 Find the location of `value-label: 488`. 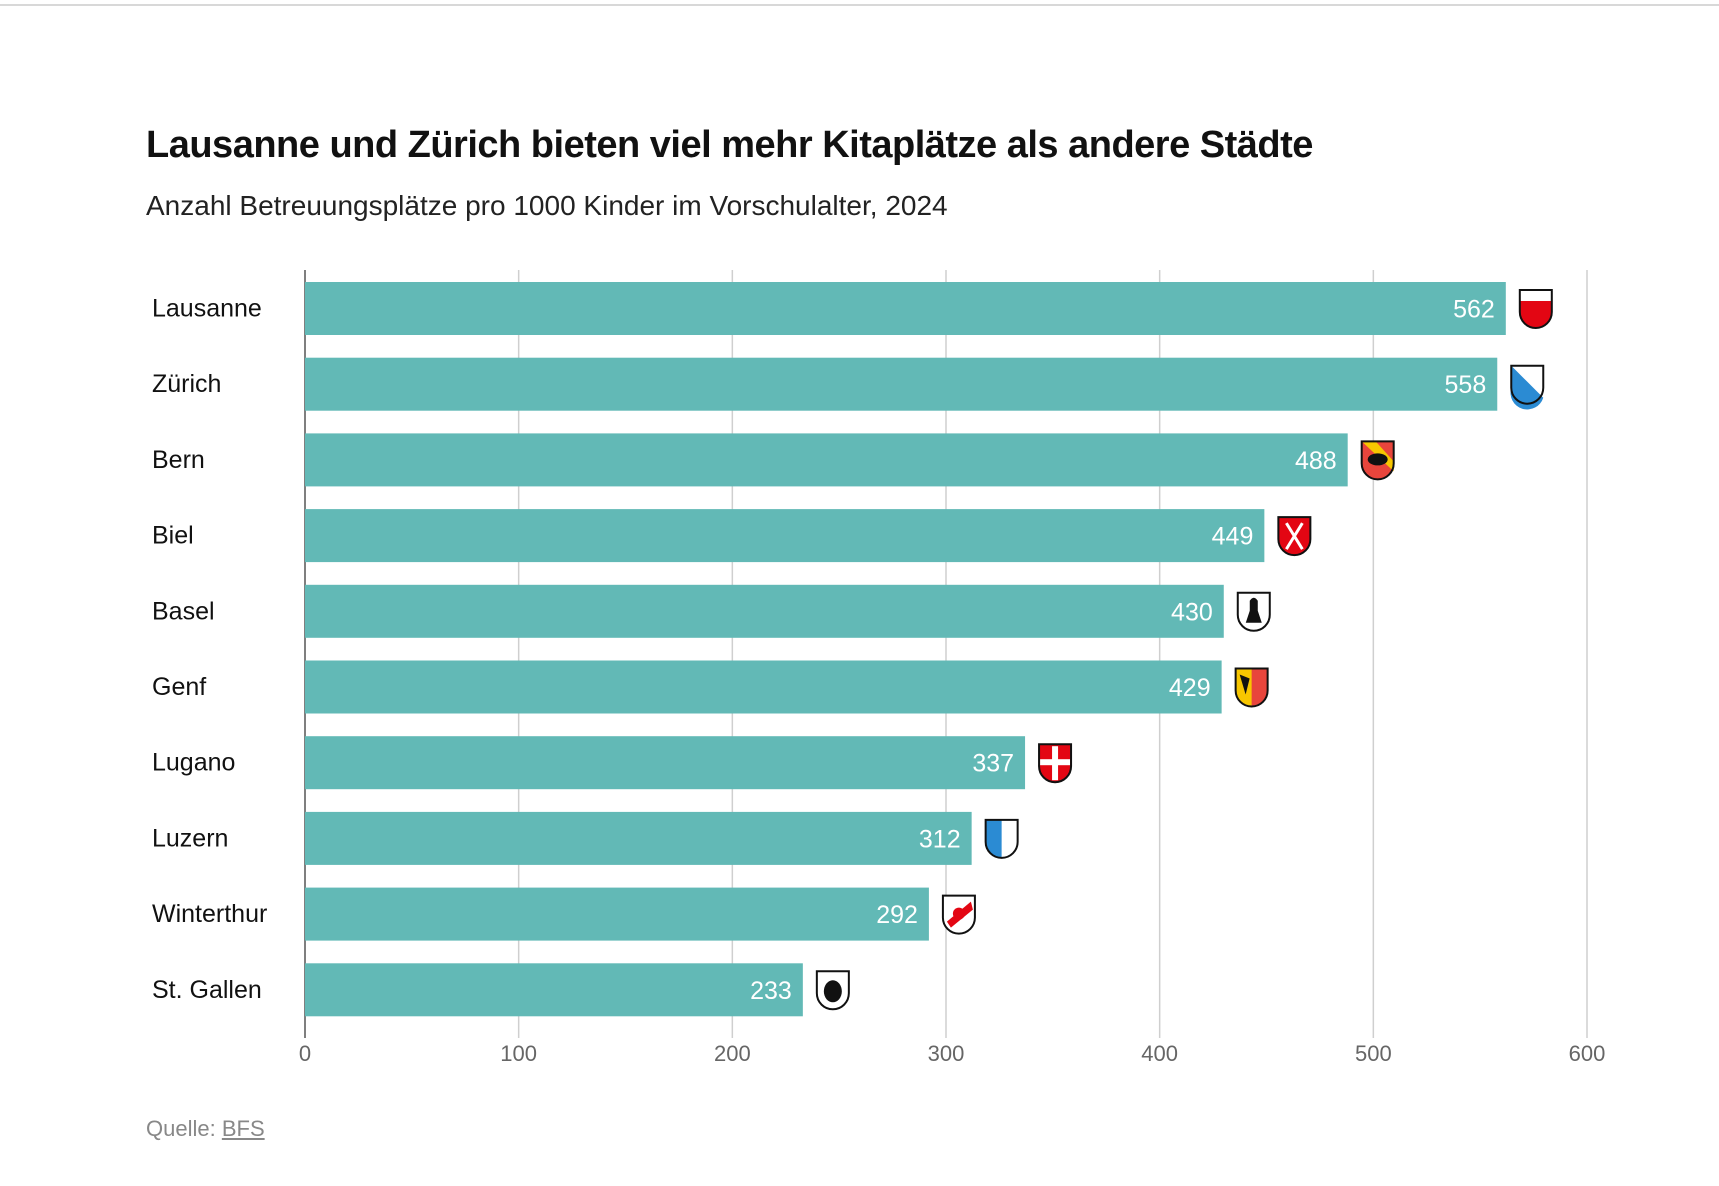

value-label: 488 is located at coordinates (1316, 461).